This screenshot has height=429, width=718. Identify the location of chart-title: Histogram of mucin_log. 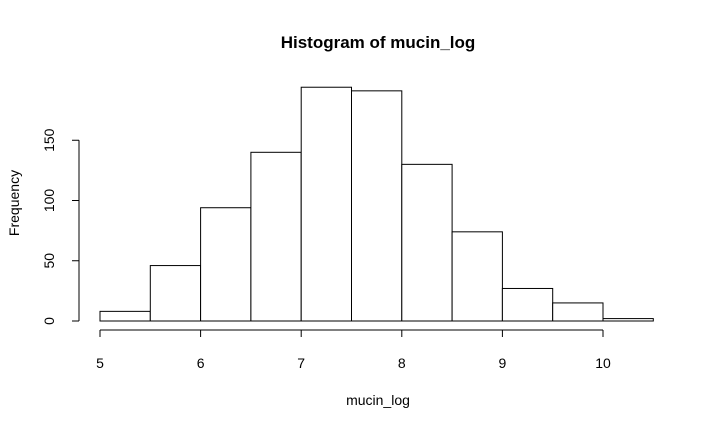
(378, 42).